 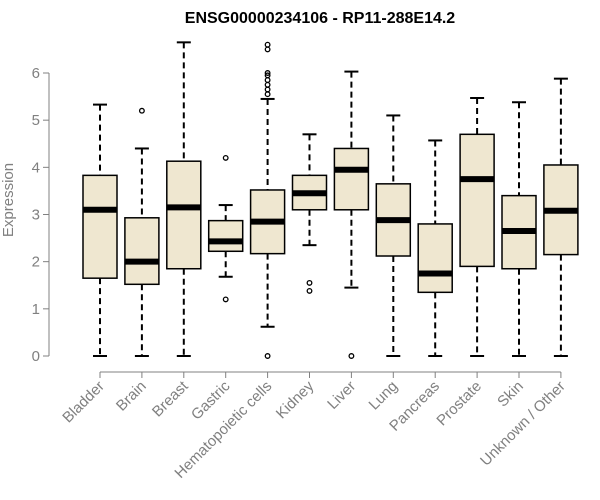 I want to click on x-tick-label: Breast, so click(x=170, y=398).